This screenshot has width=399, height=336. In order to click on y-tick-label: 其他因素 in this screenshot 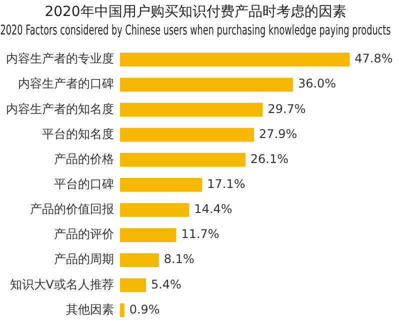, I will do `click(90, 309)`.